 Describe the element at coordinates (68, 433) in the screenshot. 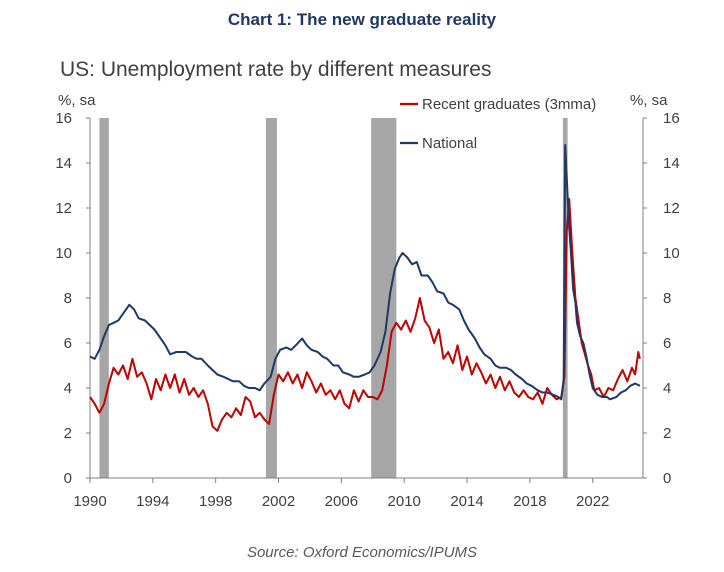

I see `y-tick-label-left: 2` at that location.